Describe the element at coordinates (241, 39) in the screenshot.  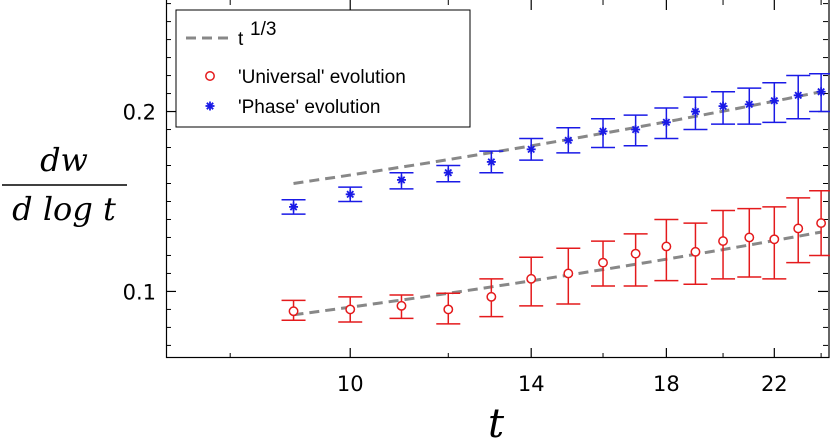
I see `legend-label-fit: t` at that location.